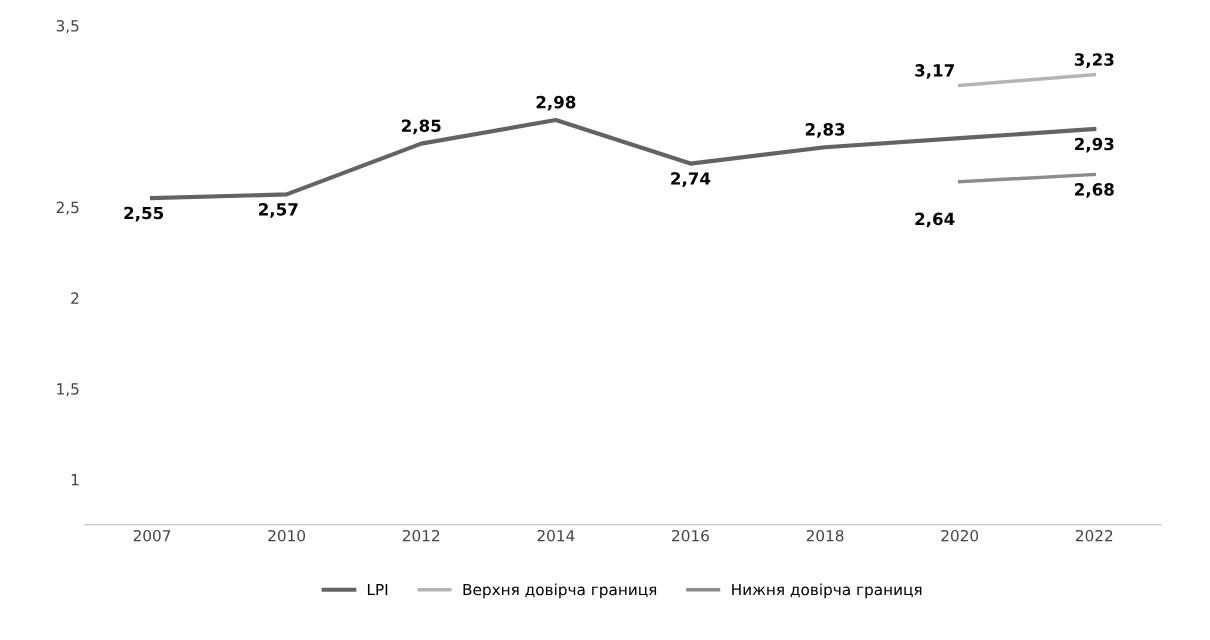 This screenshot has height=640, width=1210. What do you see at coordinates (934, 71) in the screenshot?
I see `data-label: 3,17` at bounding box center [934, 71].